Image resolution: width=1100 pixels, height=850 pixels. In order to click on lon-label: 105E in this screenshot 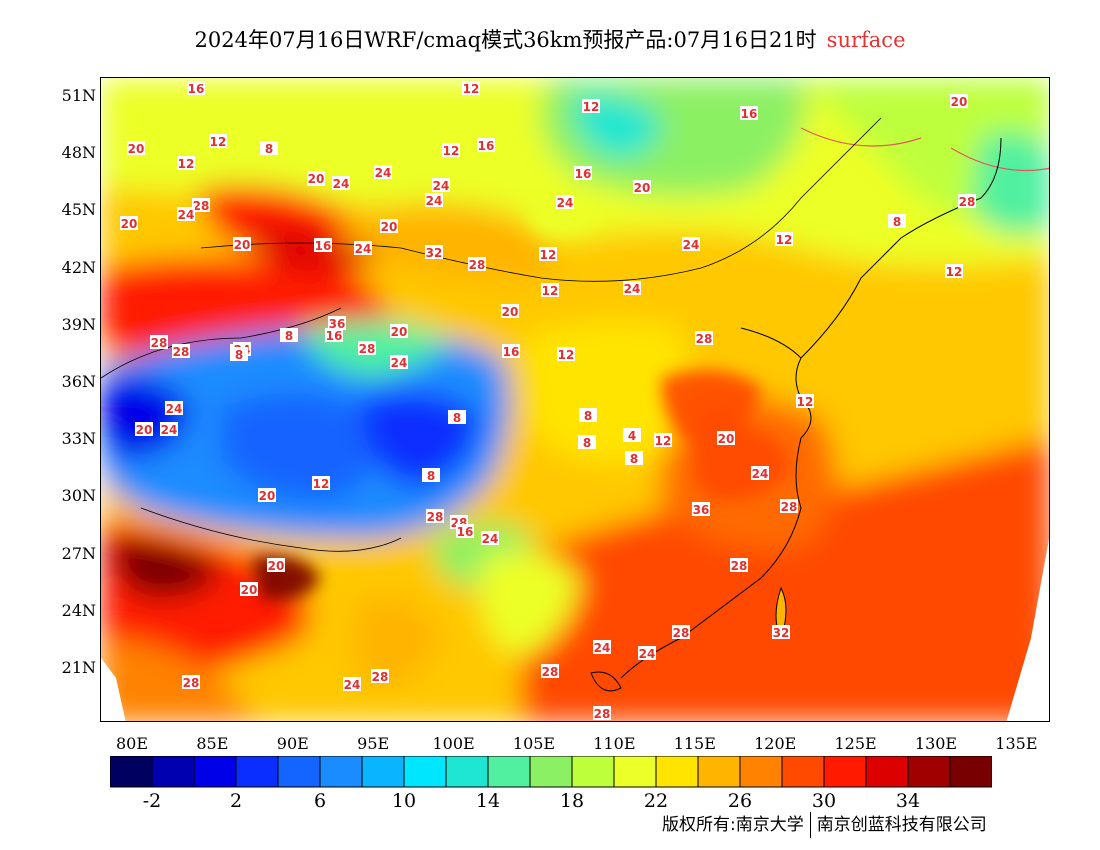, I will do `click(534, 743)`.